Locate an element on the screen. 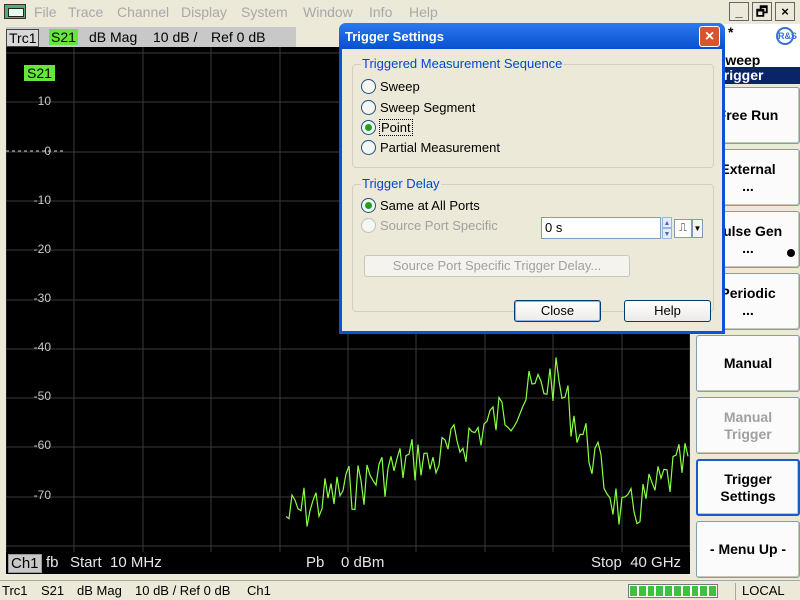  channel-fb: fb is located at coordinates (52, 562).